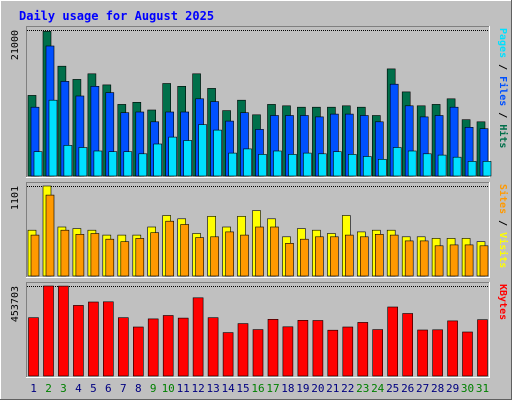 This screenshot has width=512, height=405. Describe the element at coordinates (48, 388) in the screenshot. I see `x-tick-label-day-2: 2` at that location.